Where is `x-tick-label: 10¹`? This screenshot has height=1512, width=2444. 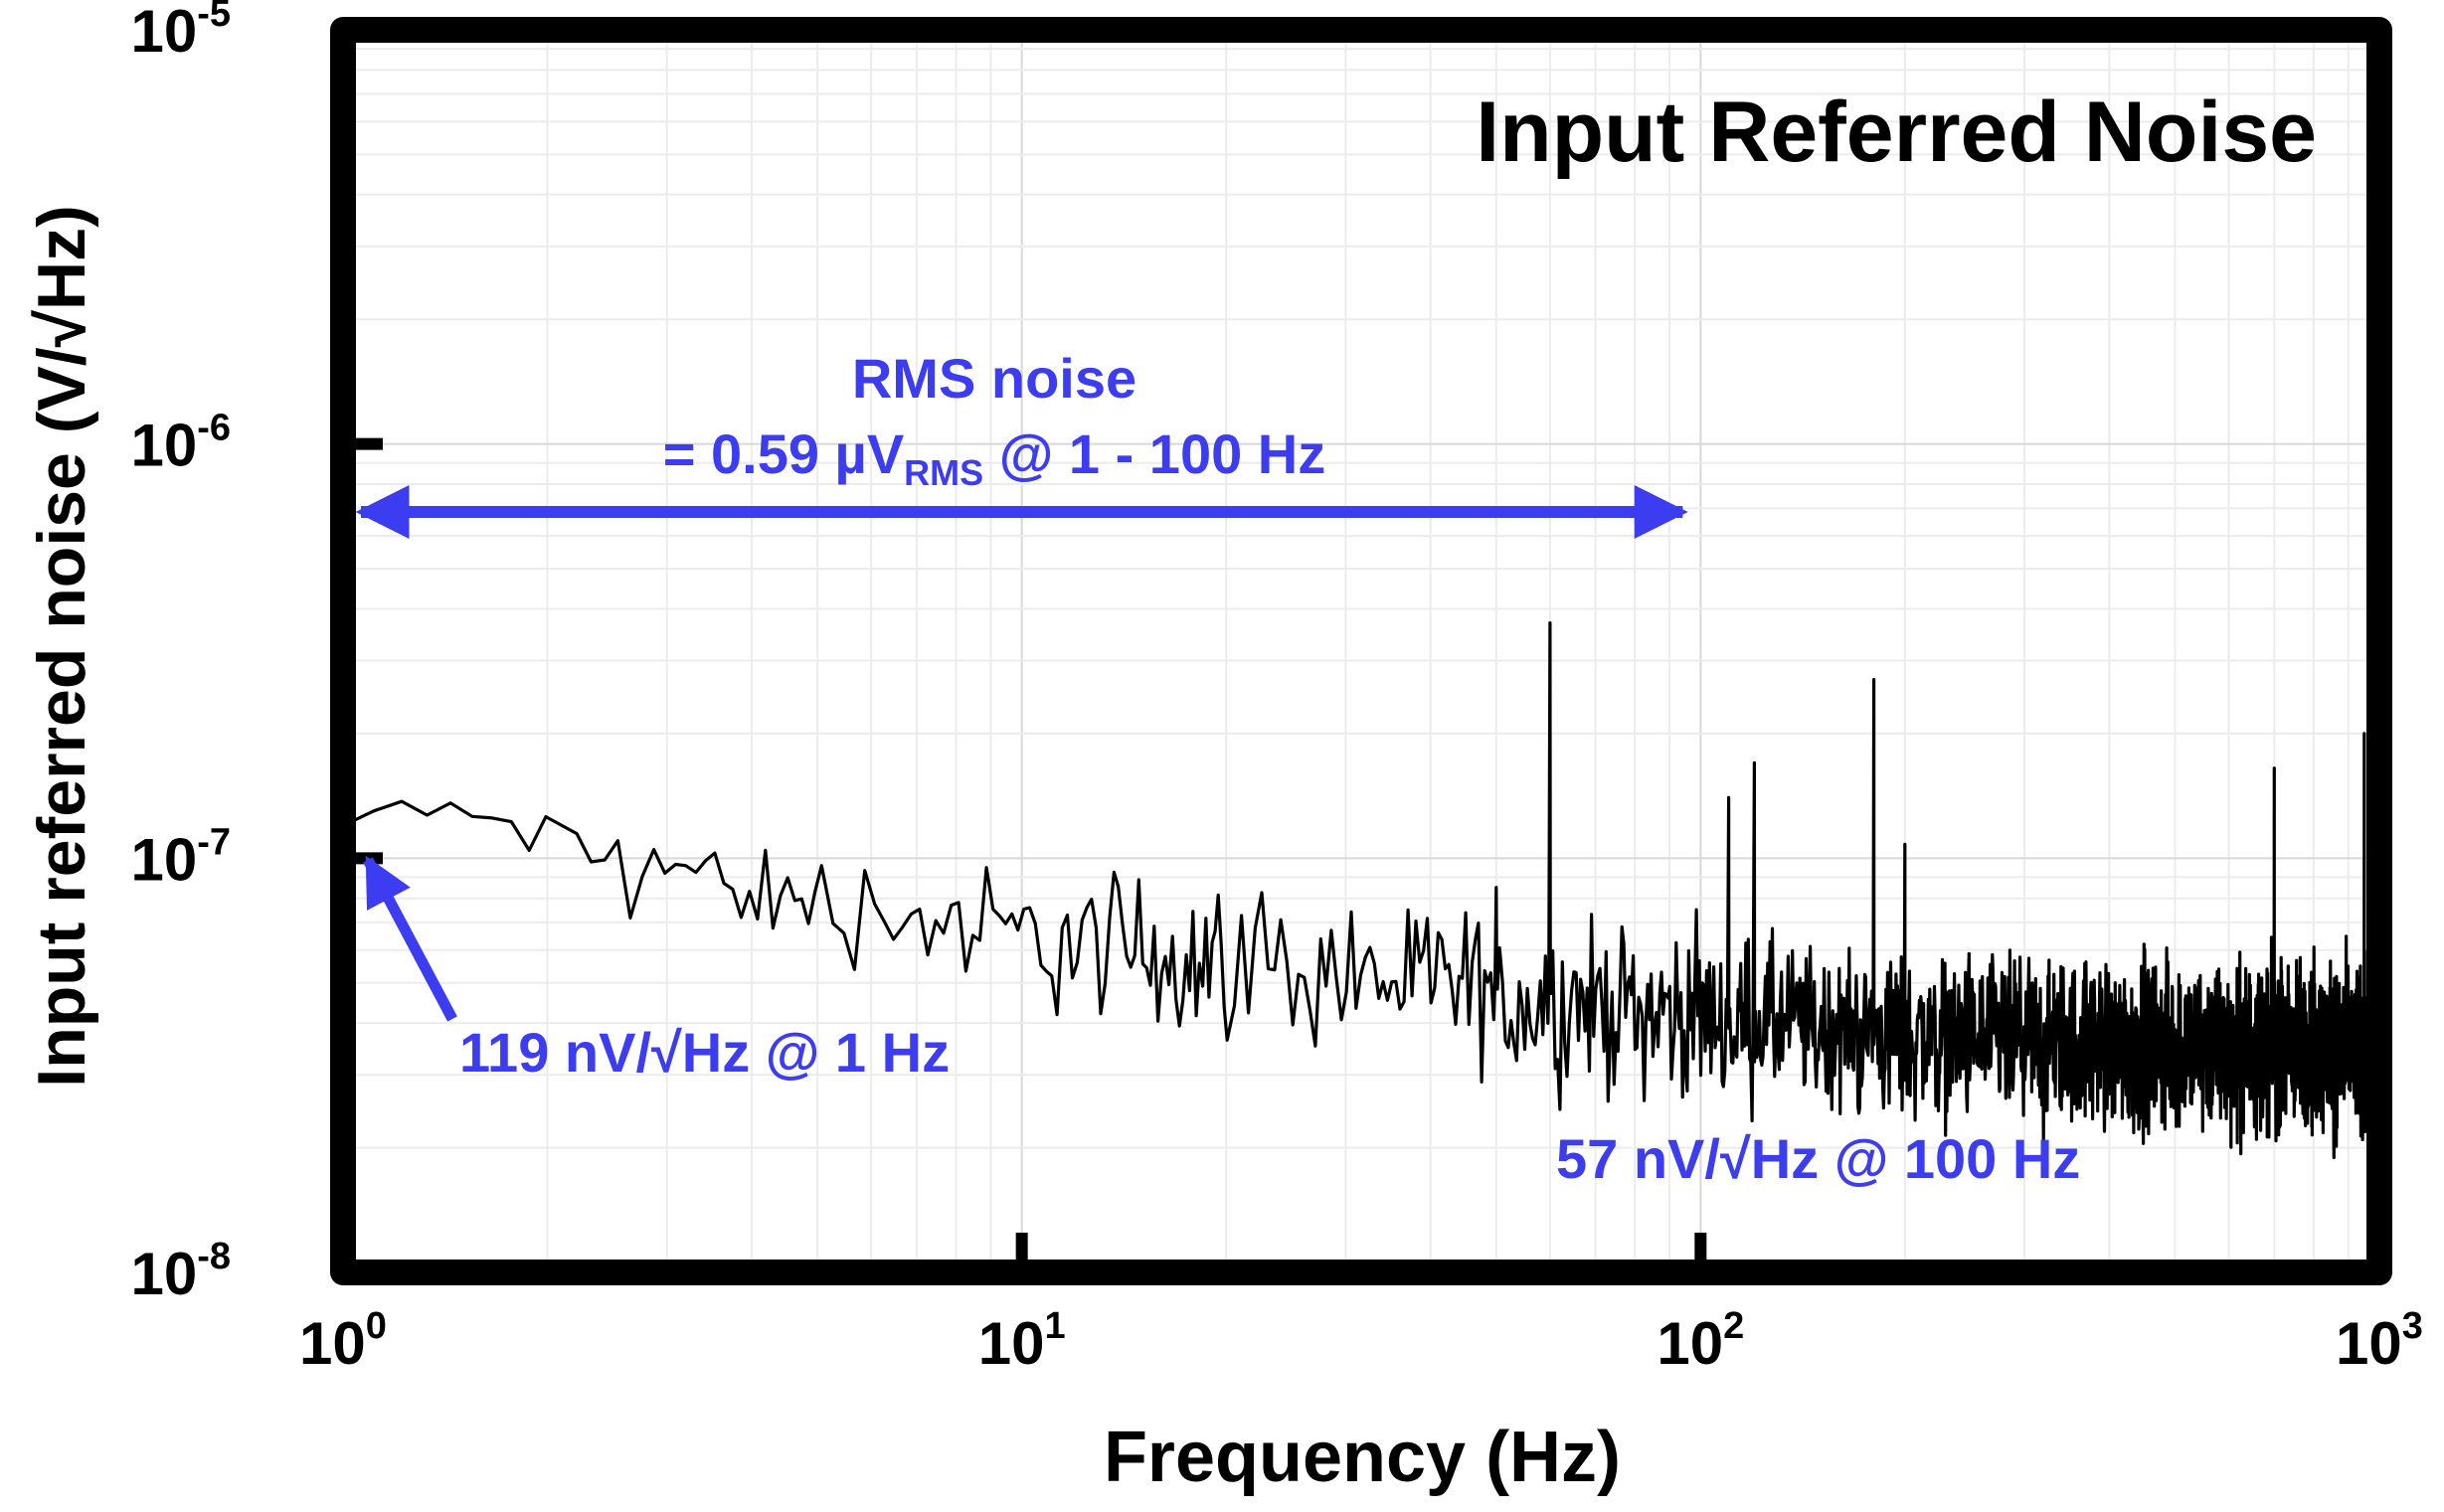
x-tick-label: 10¹ is located at coordinates (1022, 1341).